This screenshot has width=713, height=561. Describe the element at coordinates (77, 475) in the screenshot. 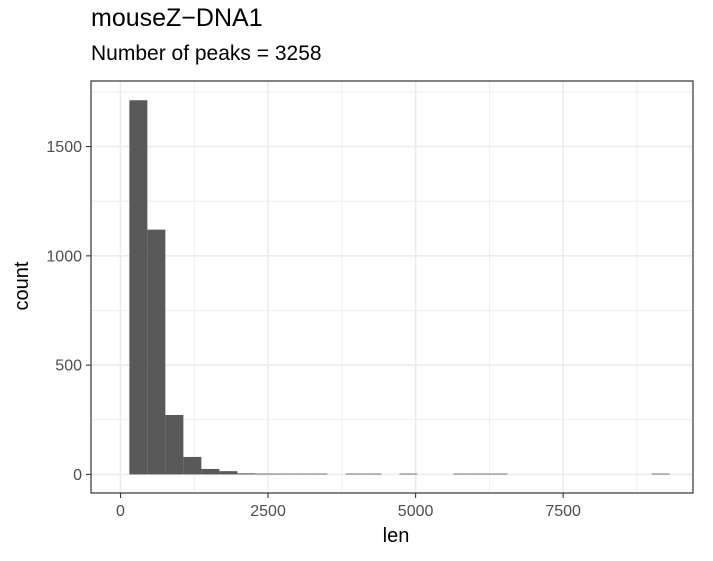

I see `y-tick-label: 0` at that location.